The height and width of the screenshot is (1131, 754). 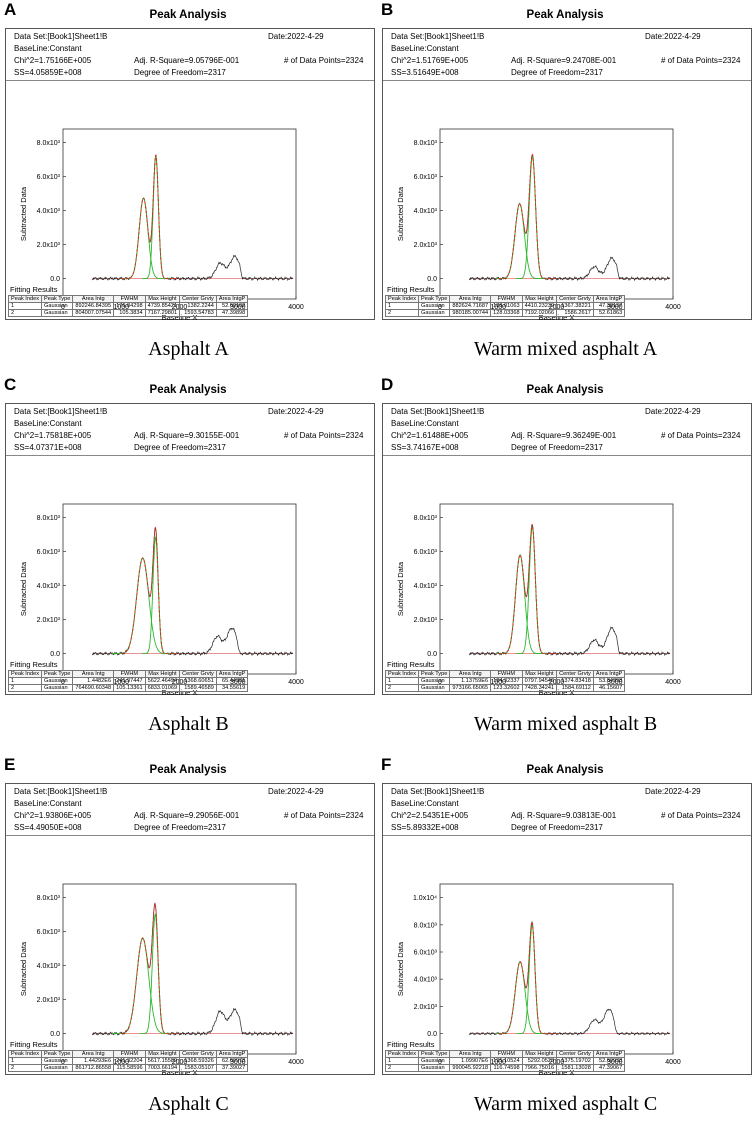 What do you see at coordinates (296, 682) in the screenshot?
I see `x-tick-label: 4000` at bounding box center [296, 682].